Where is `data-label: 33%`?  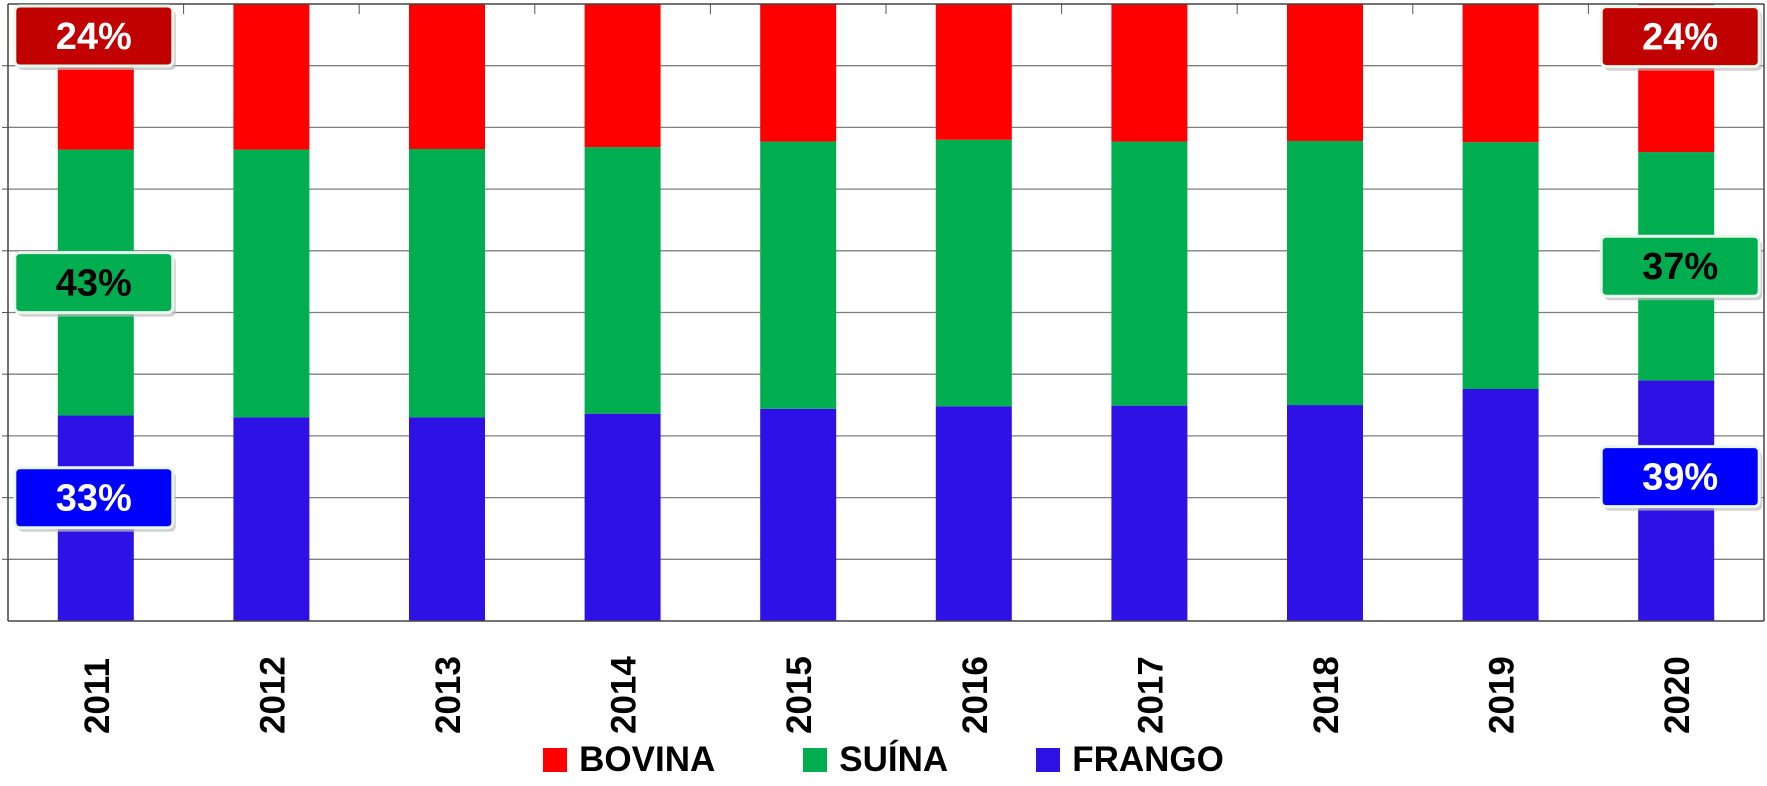 data-label: 33% is located at coordinates (94, 499).